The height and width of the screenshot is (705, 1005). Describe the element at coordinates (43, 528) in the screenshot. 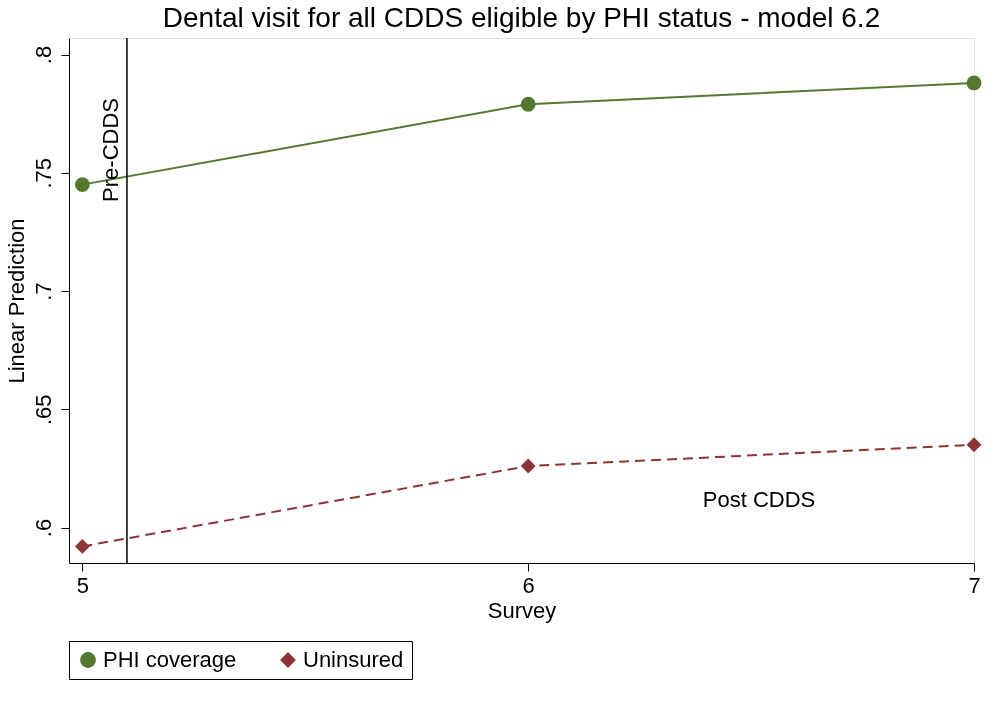

I see `y-tick-label: .6` at that location.